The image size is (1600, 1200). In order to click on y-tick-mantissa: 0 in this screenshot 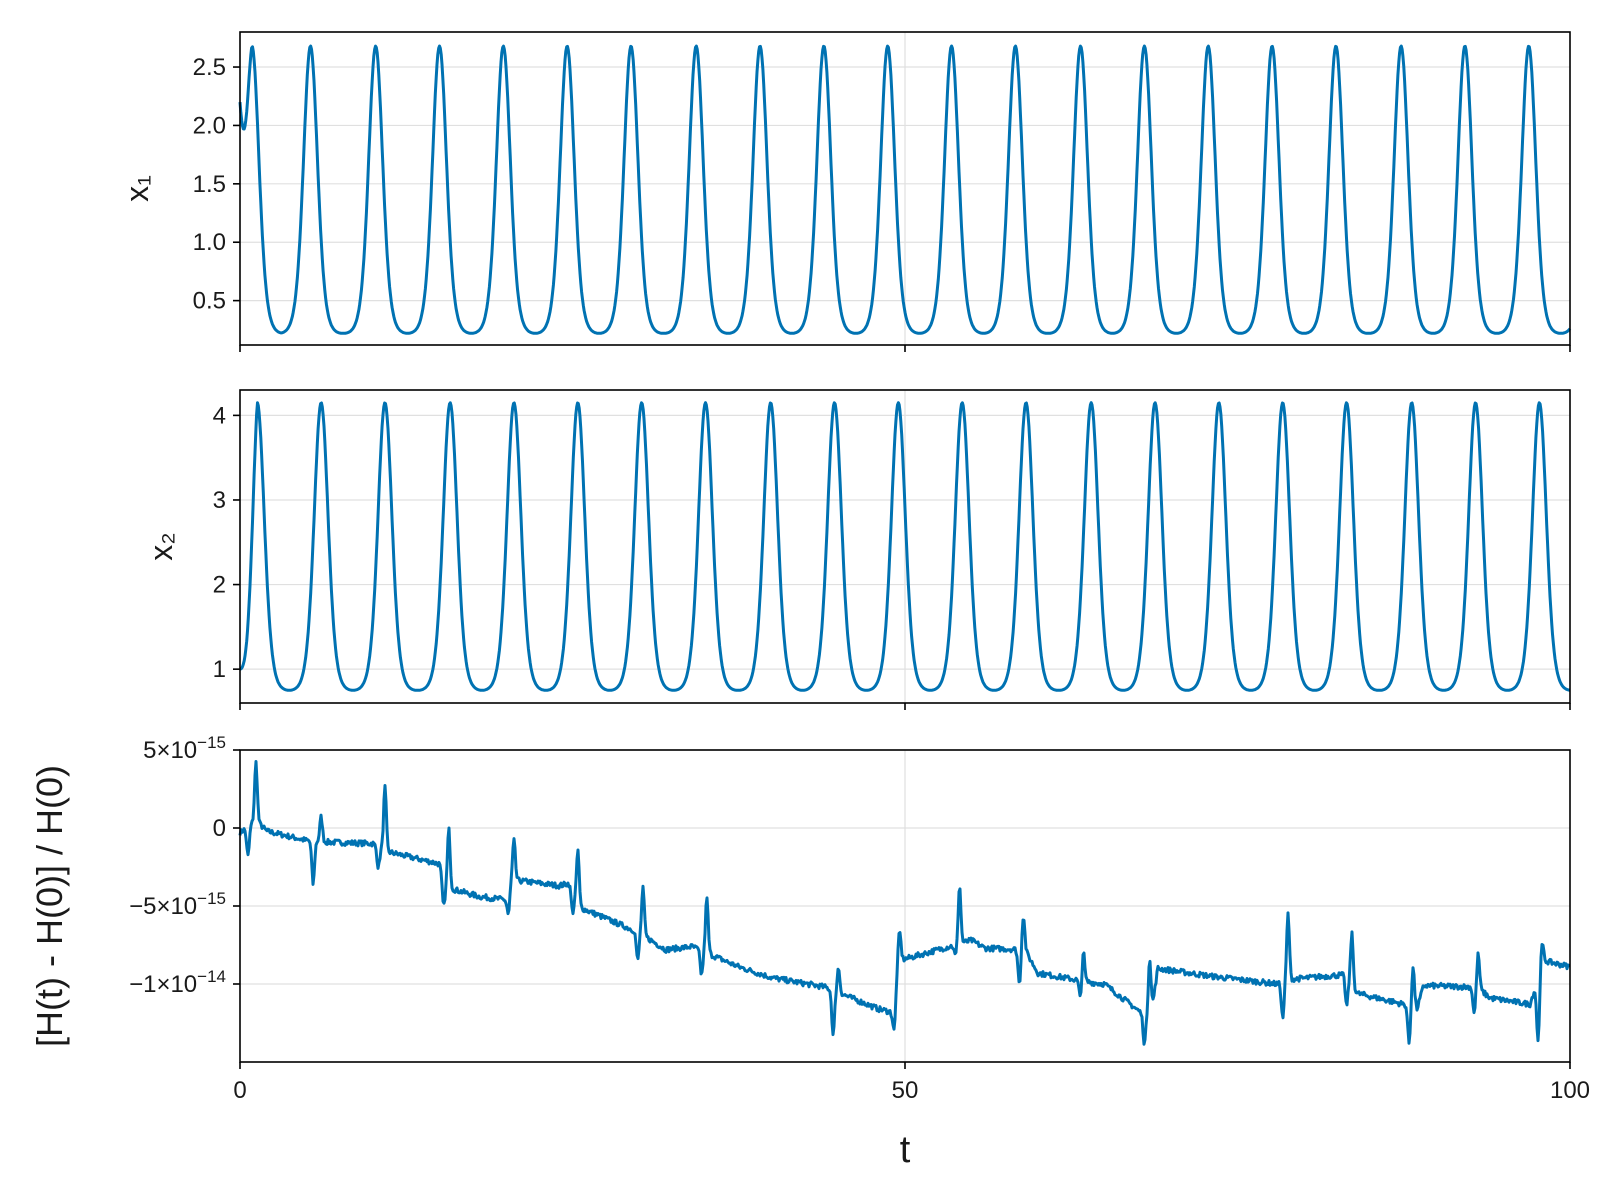, I will do `click(219, 828)`.